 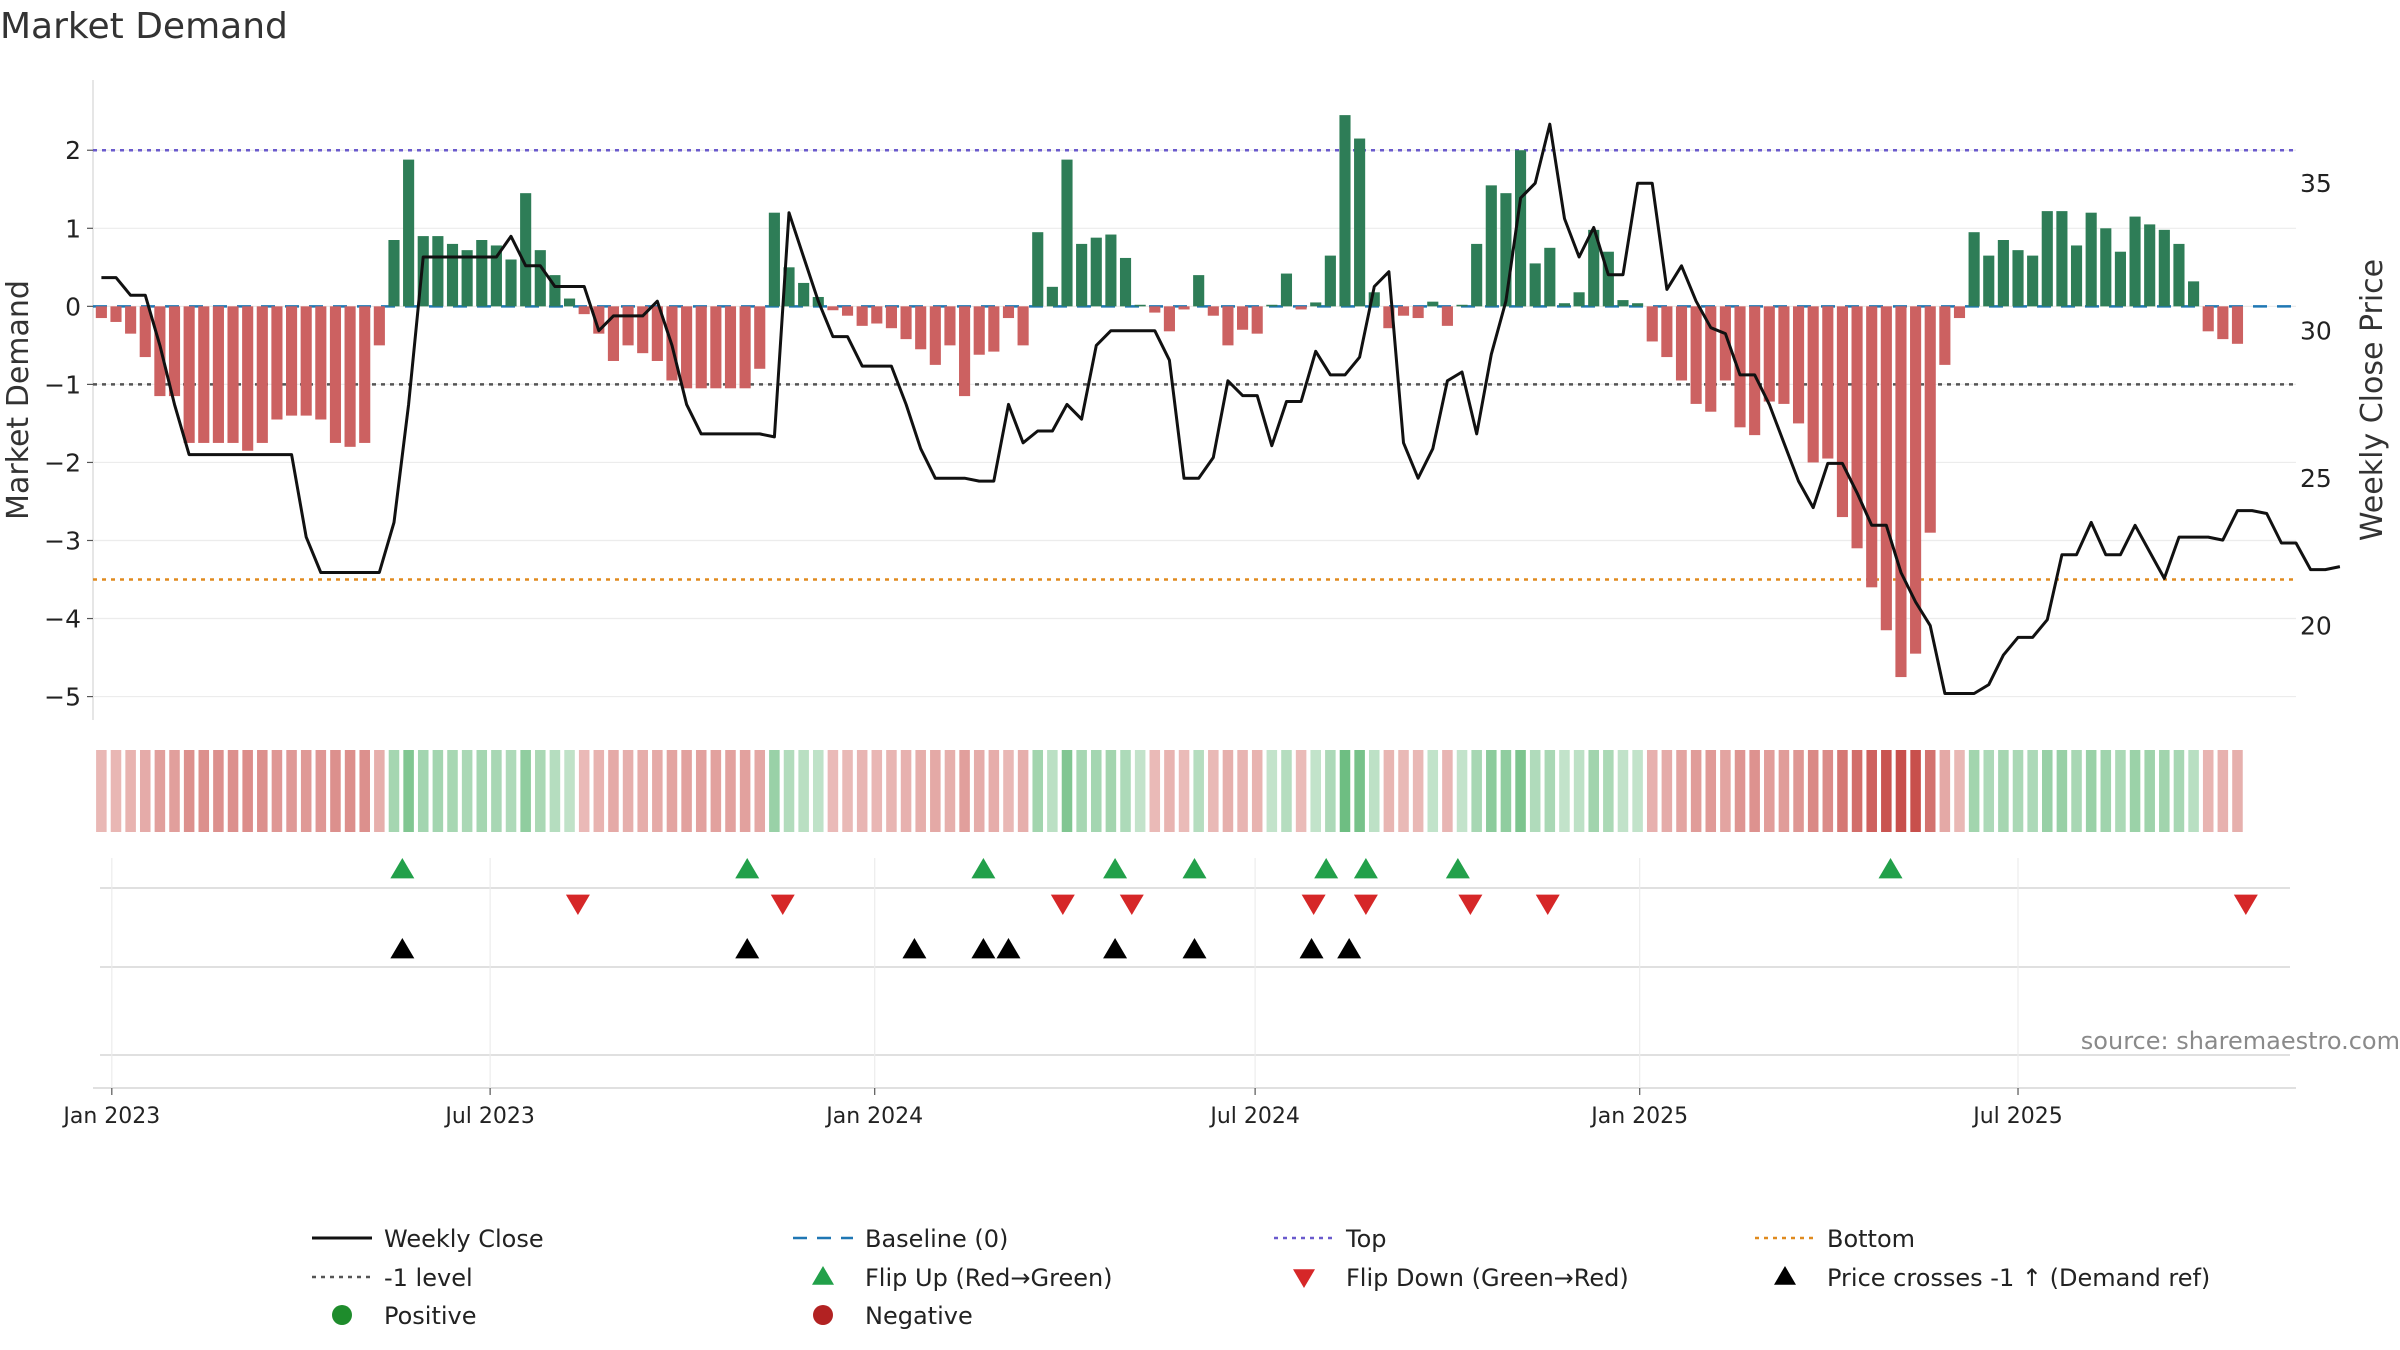 I want to click on x-tick-label: Jan 2023, so click(x=110, y=1116).